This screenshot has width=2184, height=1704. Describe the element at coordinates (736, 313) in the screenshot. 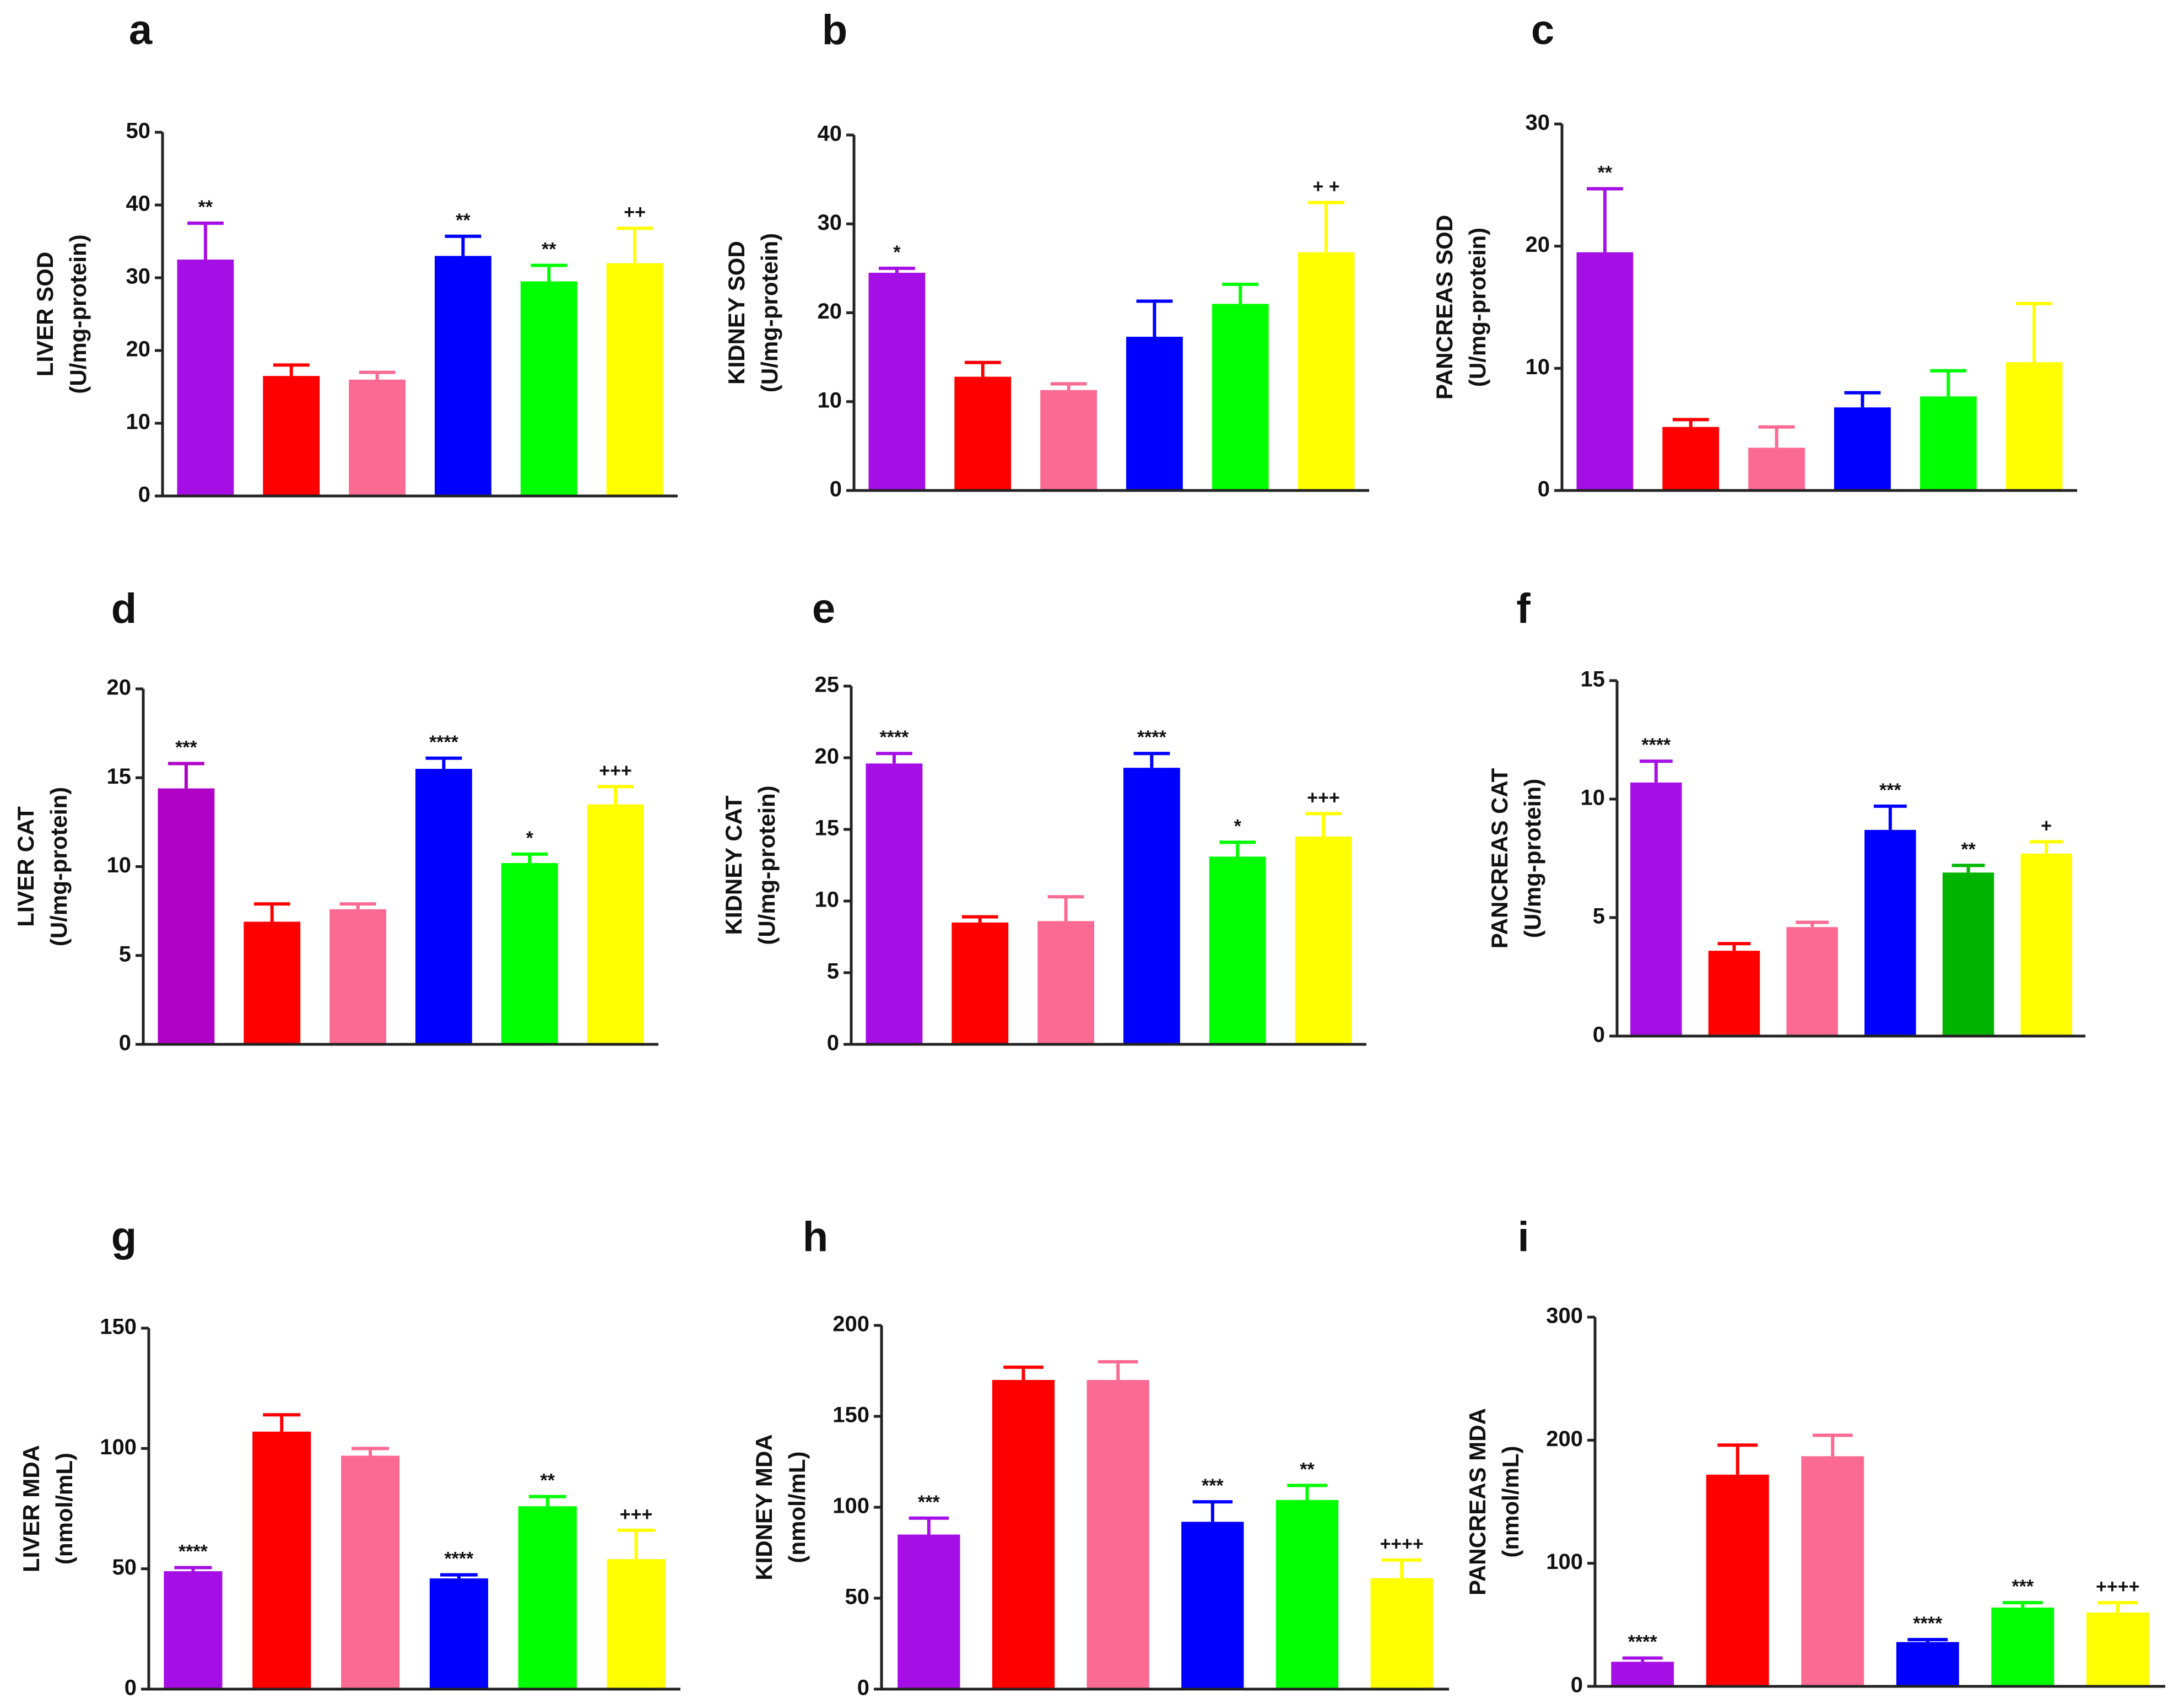

I see `y-axis-label: KIDNEY SOD` at that location.